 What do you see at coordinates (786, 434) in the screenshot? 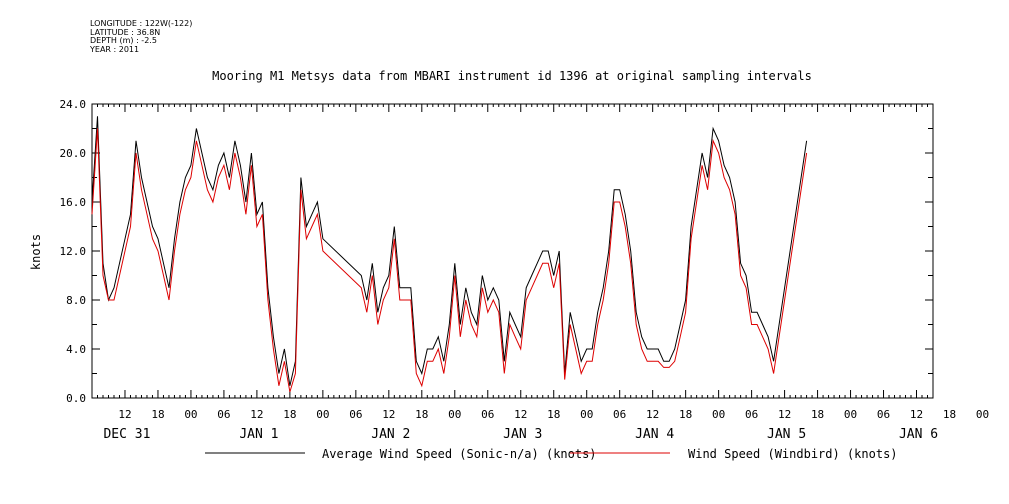
I see `day-label: JAN 5` at bounding box center [786, 434].